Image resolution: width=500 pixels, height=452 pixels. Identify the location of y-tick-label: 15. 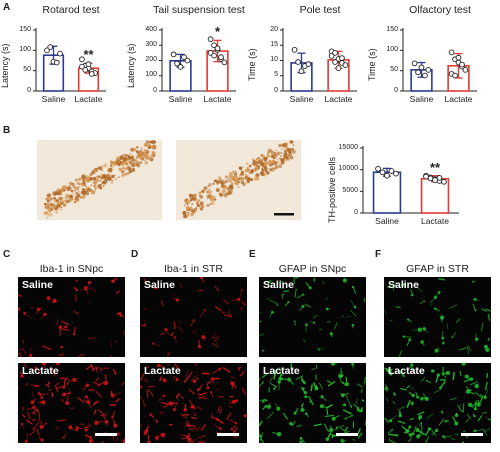
(274, 44).